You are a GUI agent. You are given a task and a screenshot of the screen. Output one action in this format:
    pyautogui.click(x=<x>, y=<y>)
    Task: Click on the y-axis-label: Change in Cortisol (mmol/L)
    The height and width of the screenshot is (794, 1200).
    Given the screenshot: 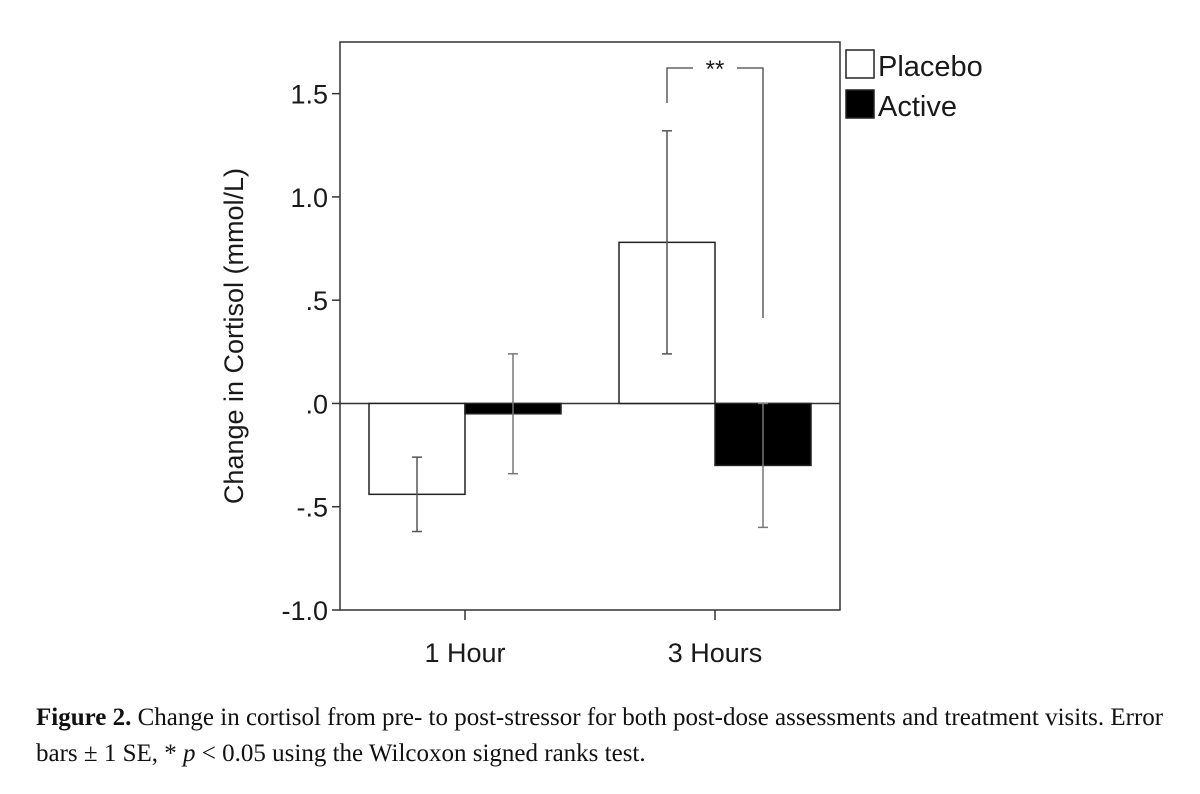 What is the action you would take?
    pyautogui.click(x=234, y=336)
    